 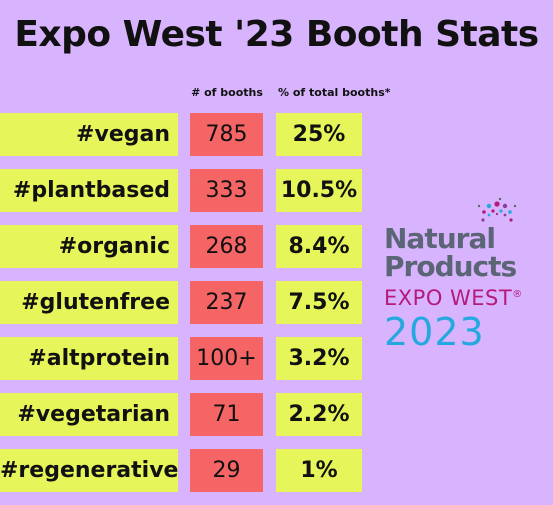 I want to click on hashtag-label: #organic, so click(x=89, y=246).